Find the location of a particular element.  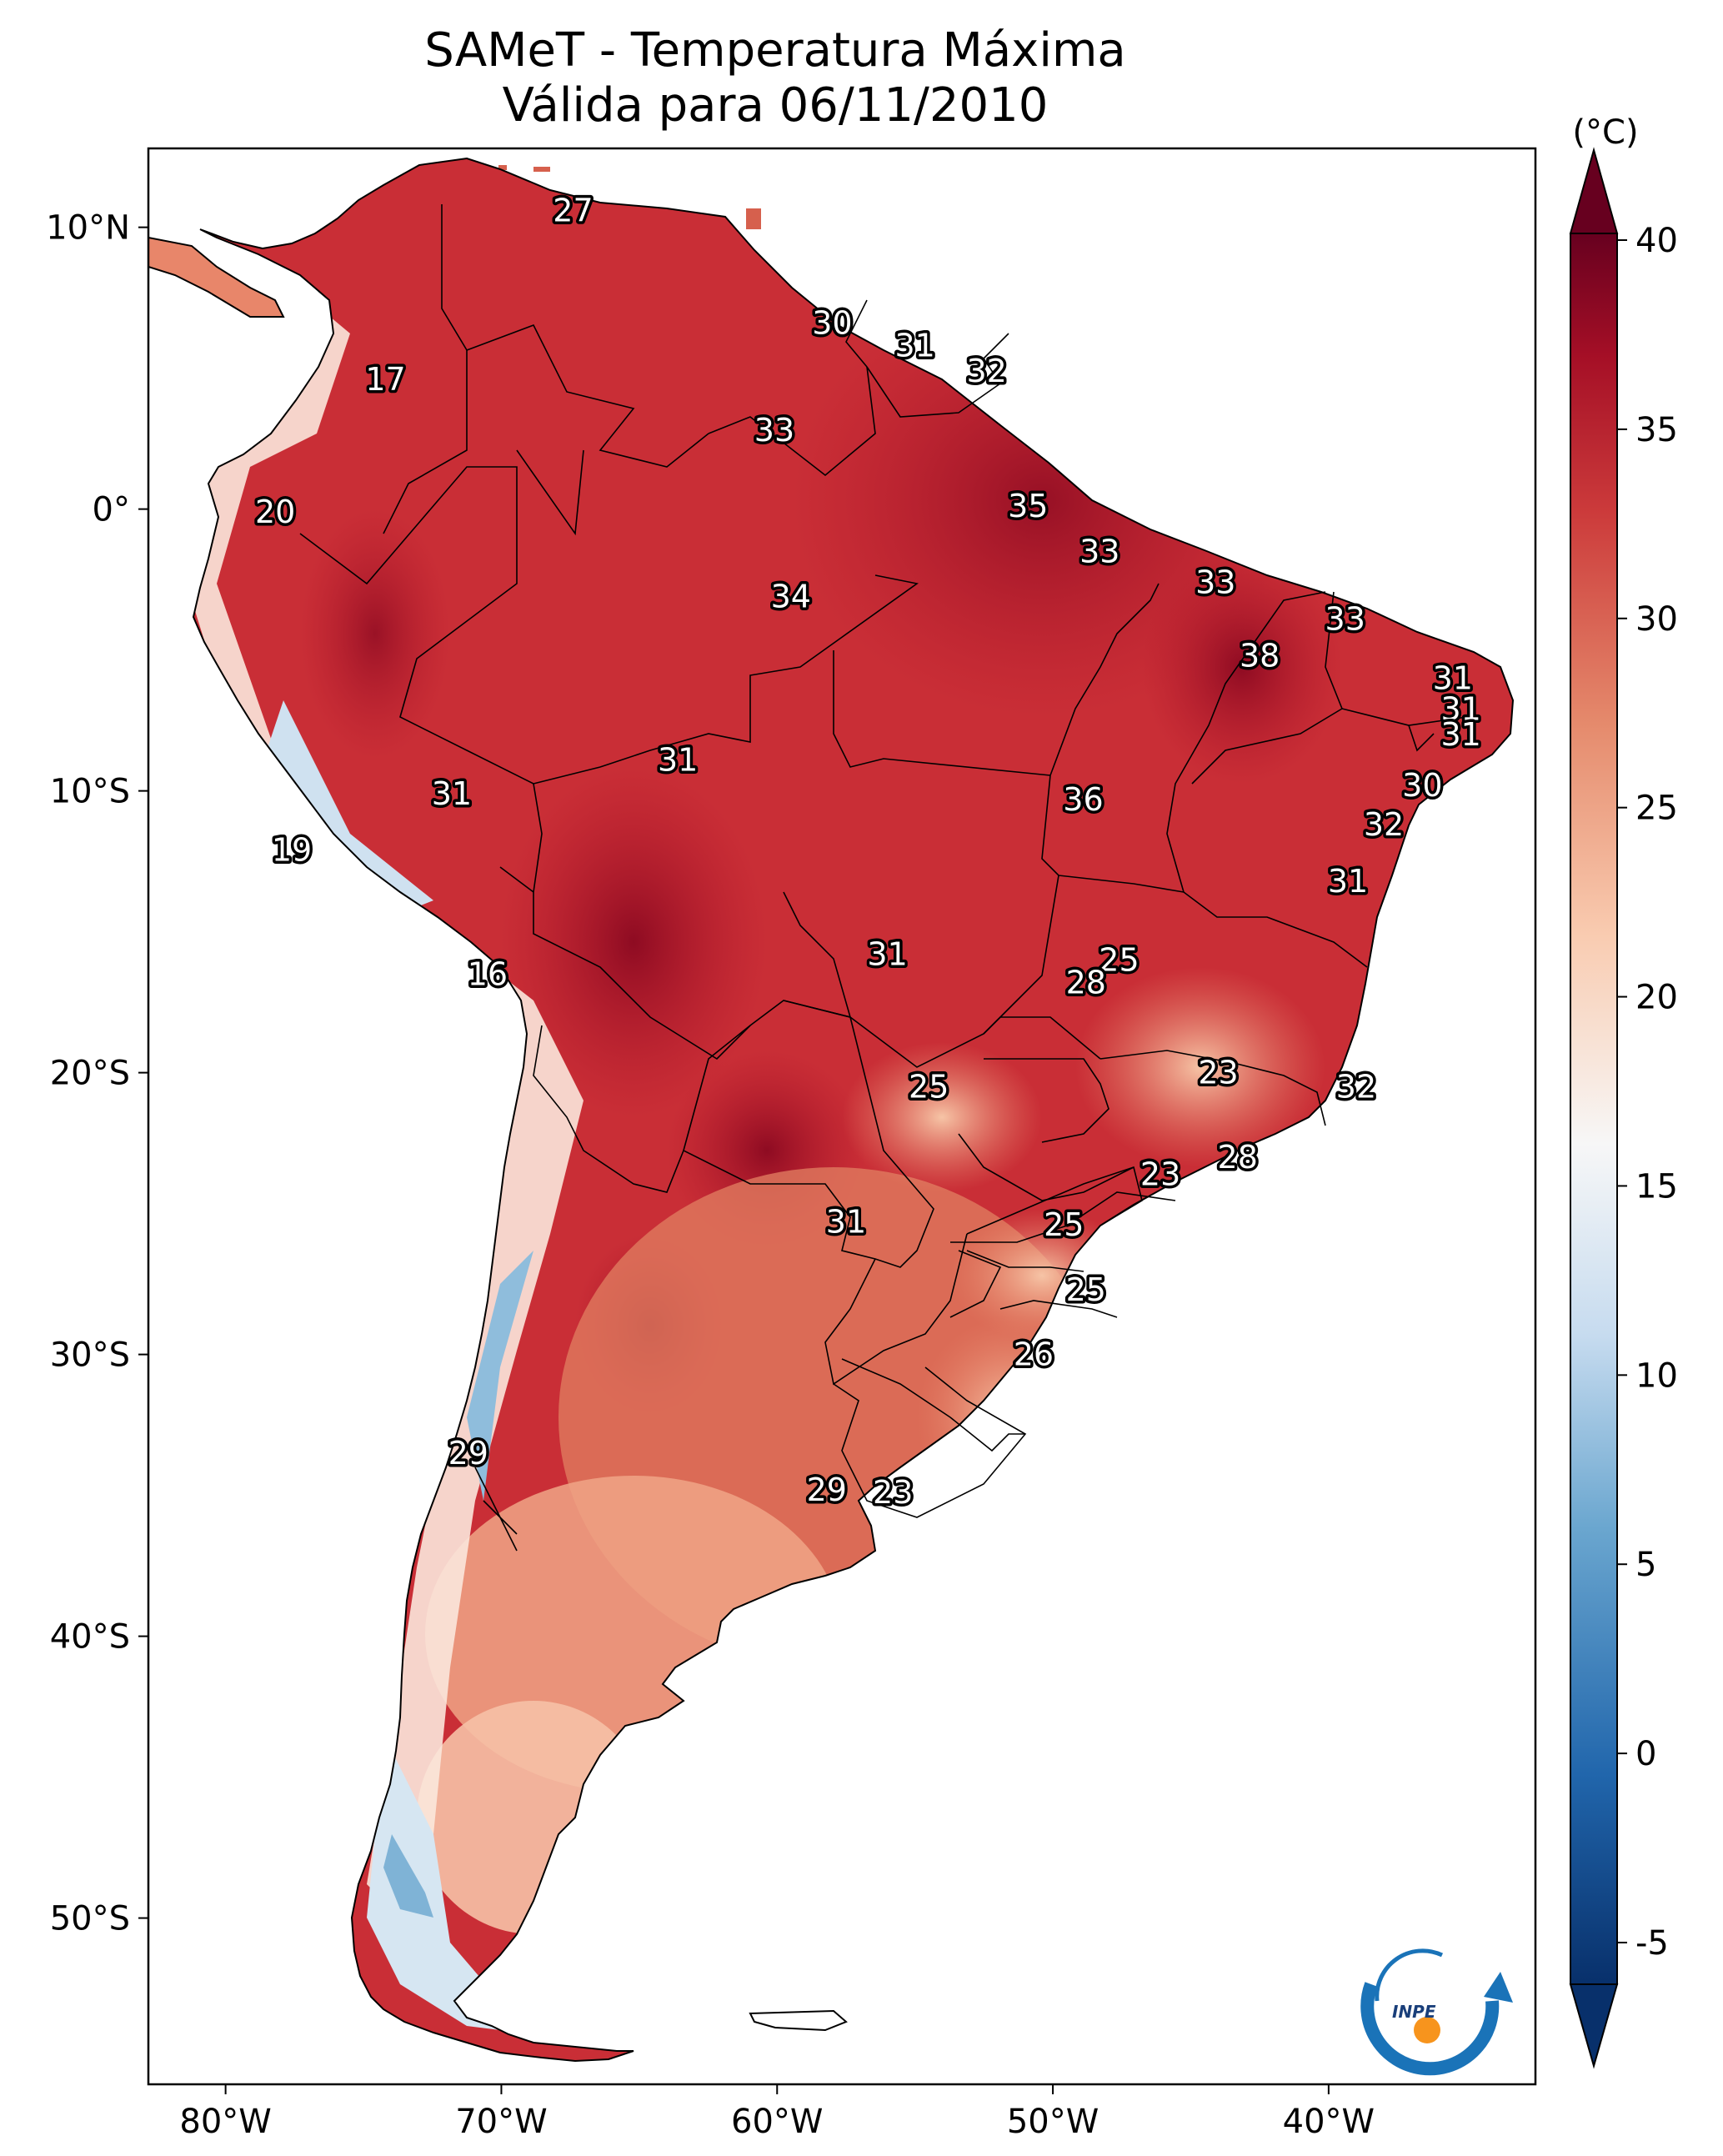

latitude-axis: 10°N 0° 10°S 20°S 30°S 40°S 50°S is located at coordinates (97, 1073).